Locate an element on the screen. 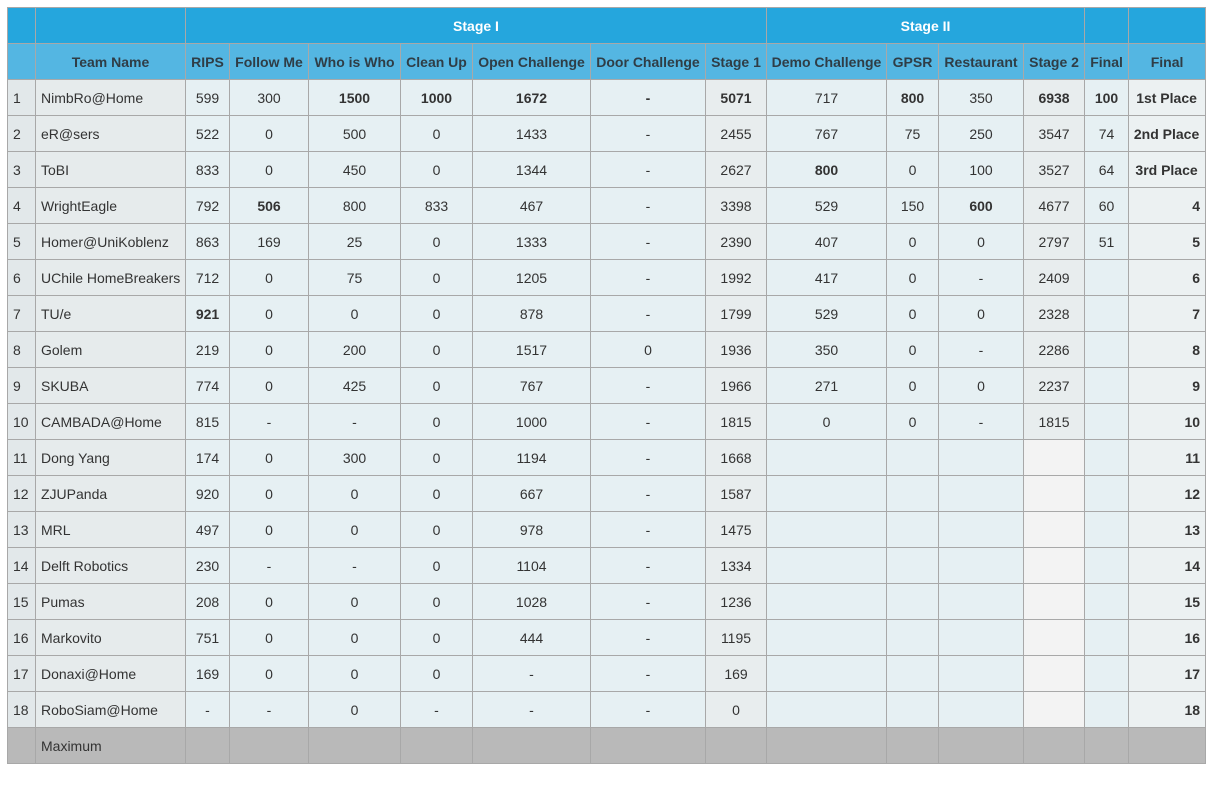  cell-rank: 6 is located at coordinates (21, 277).